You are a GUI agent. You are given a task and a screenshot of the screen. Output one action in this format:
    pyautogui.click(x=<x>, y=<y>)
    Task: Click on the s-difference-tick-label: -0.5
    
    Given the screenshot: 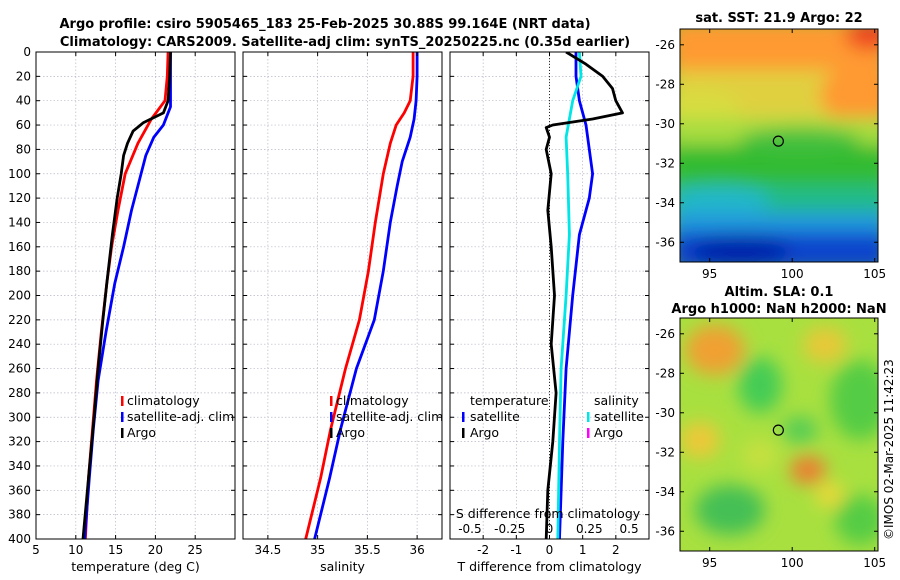 What is the action you would take?
    pyautogui.click(x=469, y=529)
    